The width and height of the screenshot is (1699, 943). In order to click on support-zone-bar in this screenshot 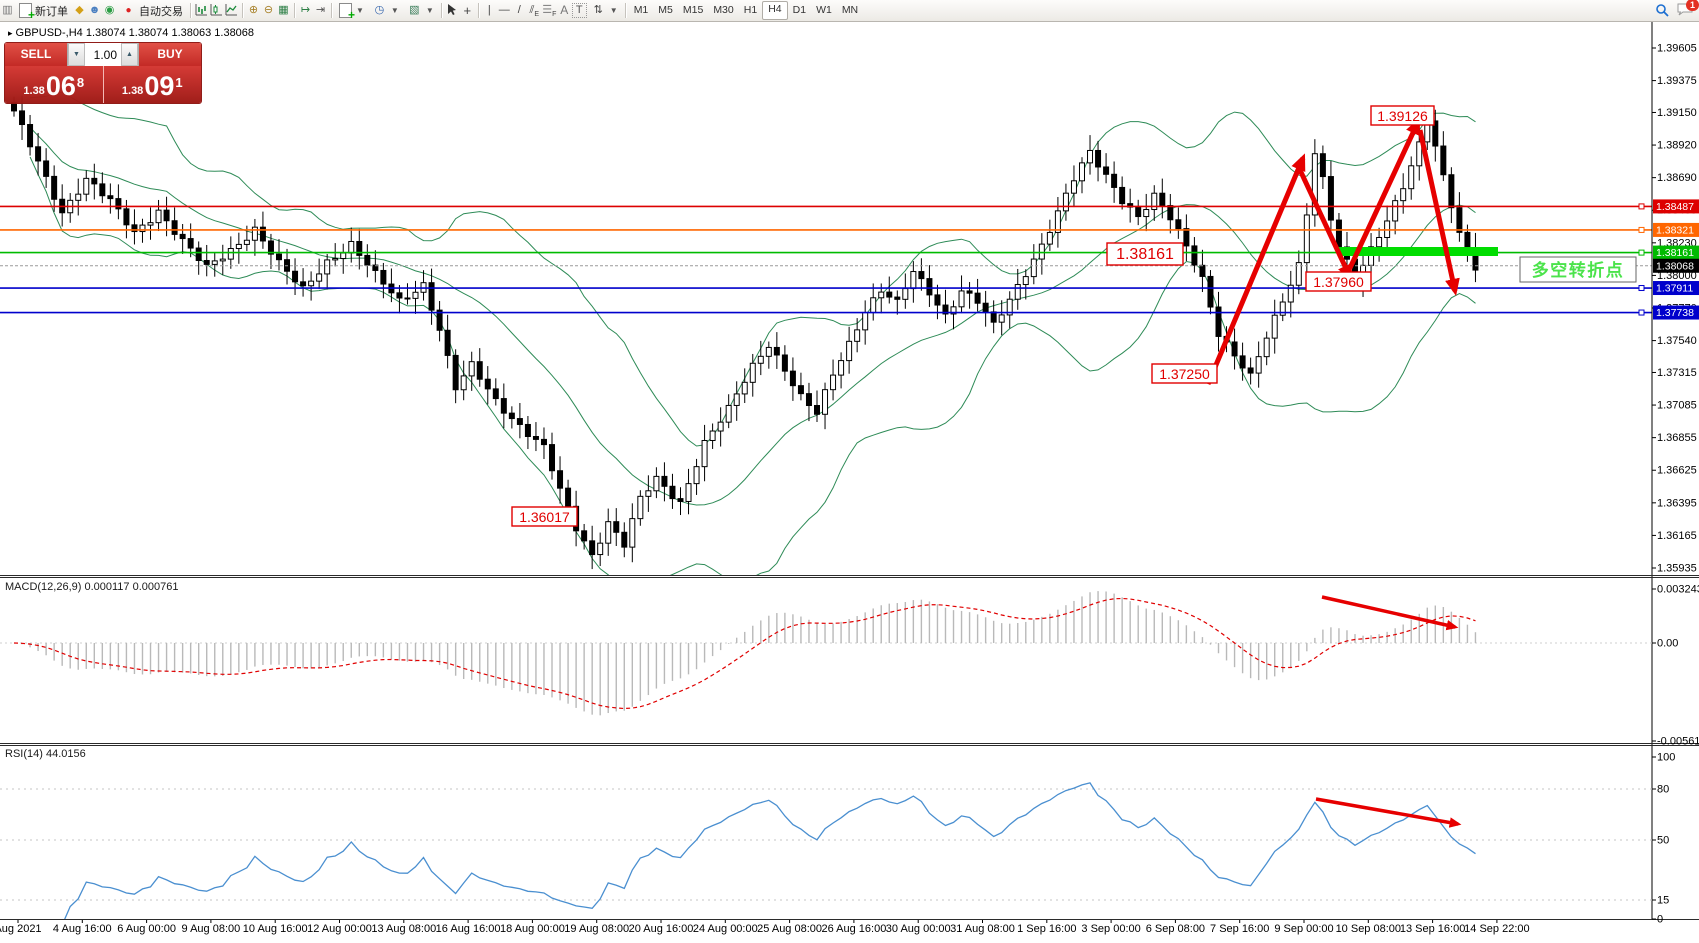, I will do `click(1418, 251)`.